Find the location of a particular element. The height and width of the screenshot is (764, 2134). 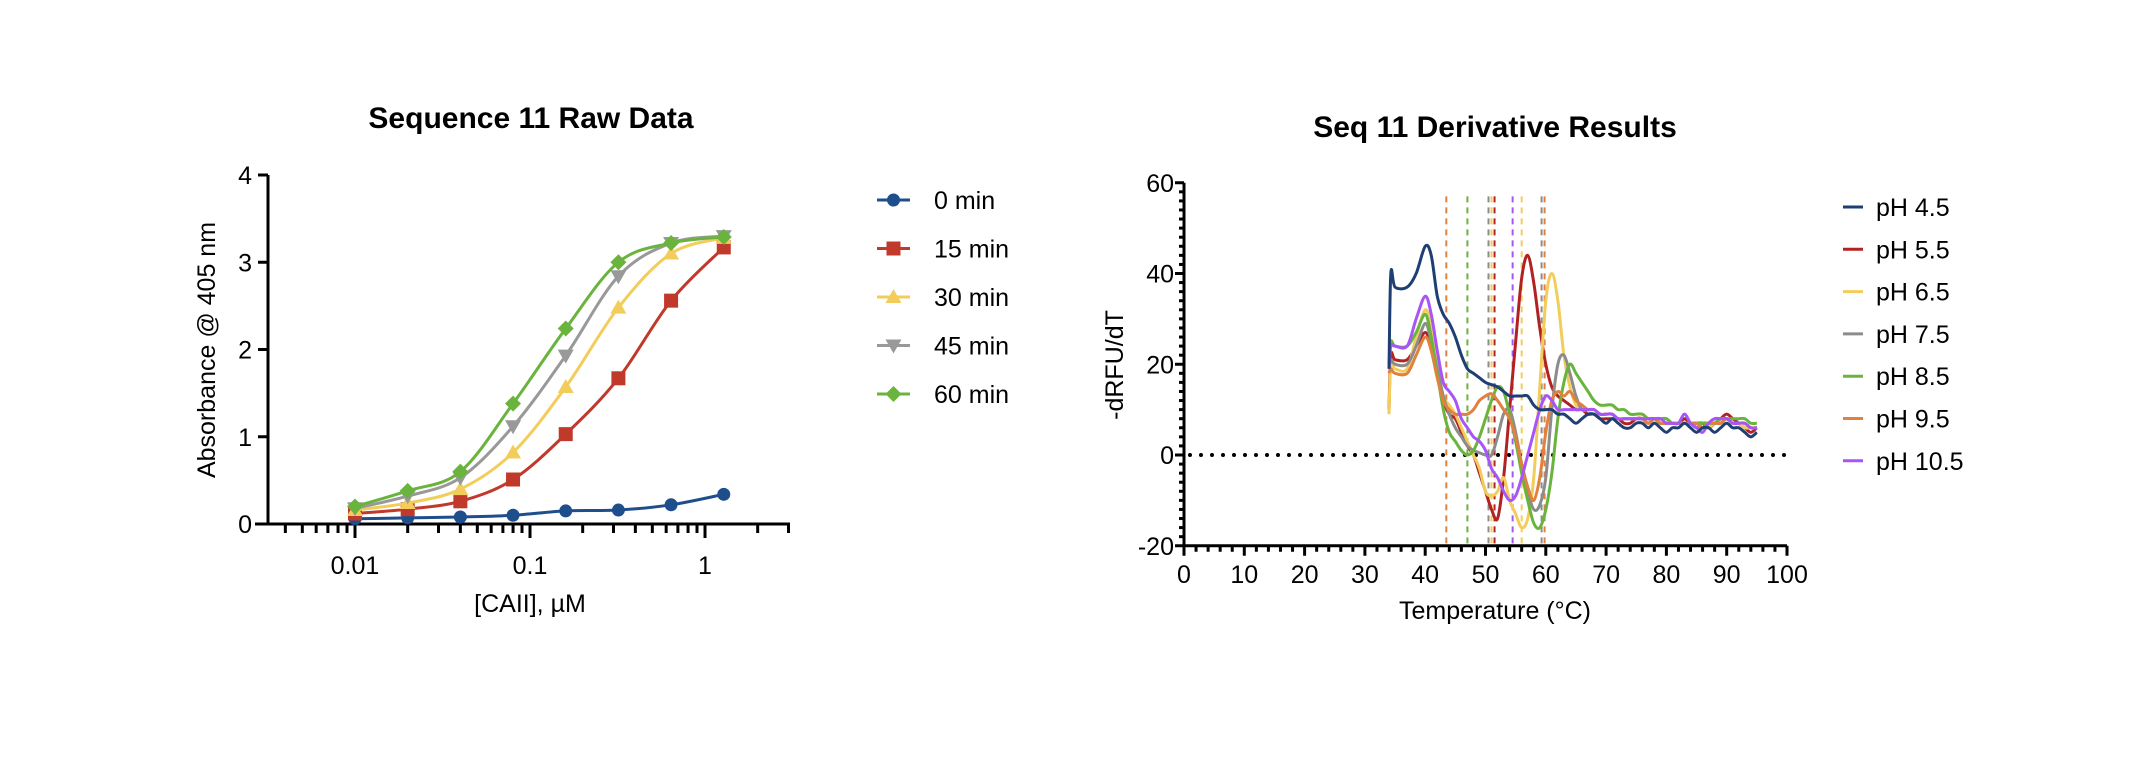

legend: 0 min 15 min 30 min 45 min 60 min is located at coordinates (943, 298).